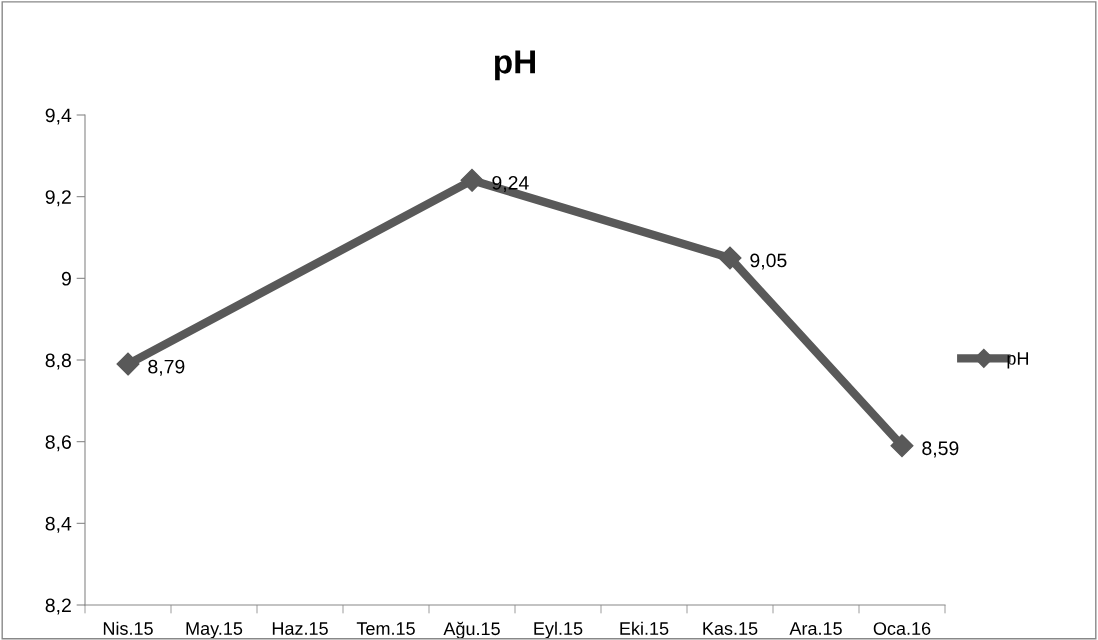 This screenshot has width=1098, height=640. What do you see at coordinates (58, 116) in the screenshot?
I see `y-tick-label: 9,4` at bounding box center [58, 116].